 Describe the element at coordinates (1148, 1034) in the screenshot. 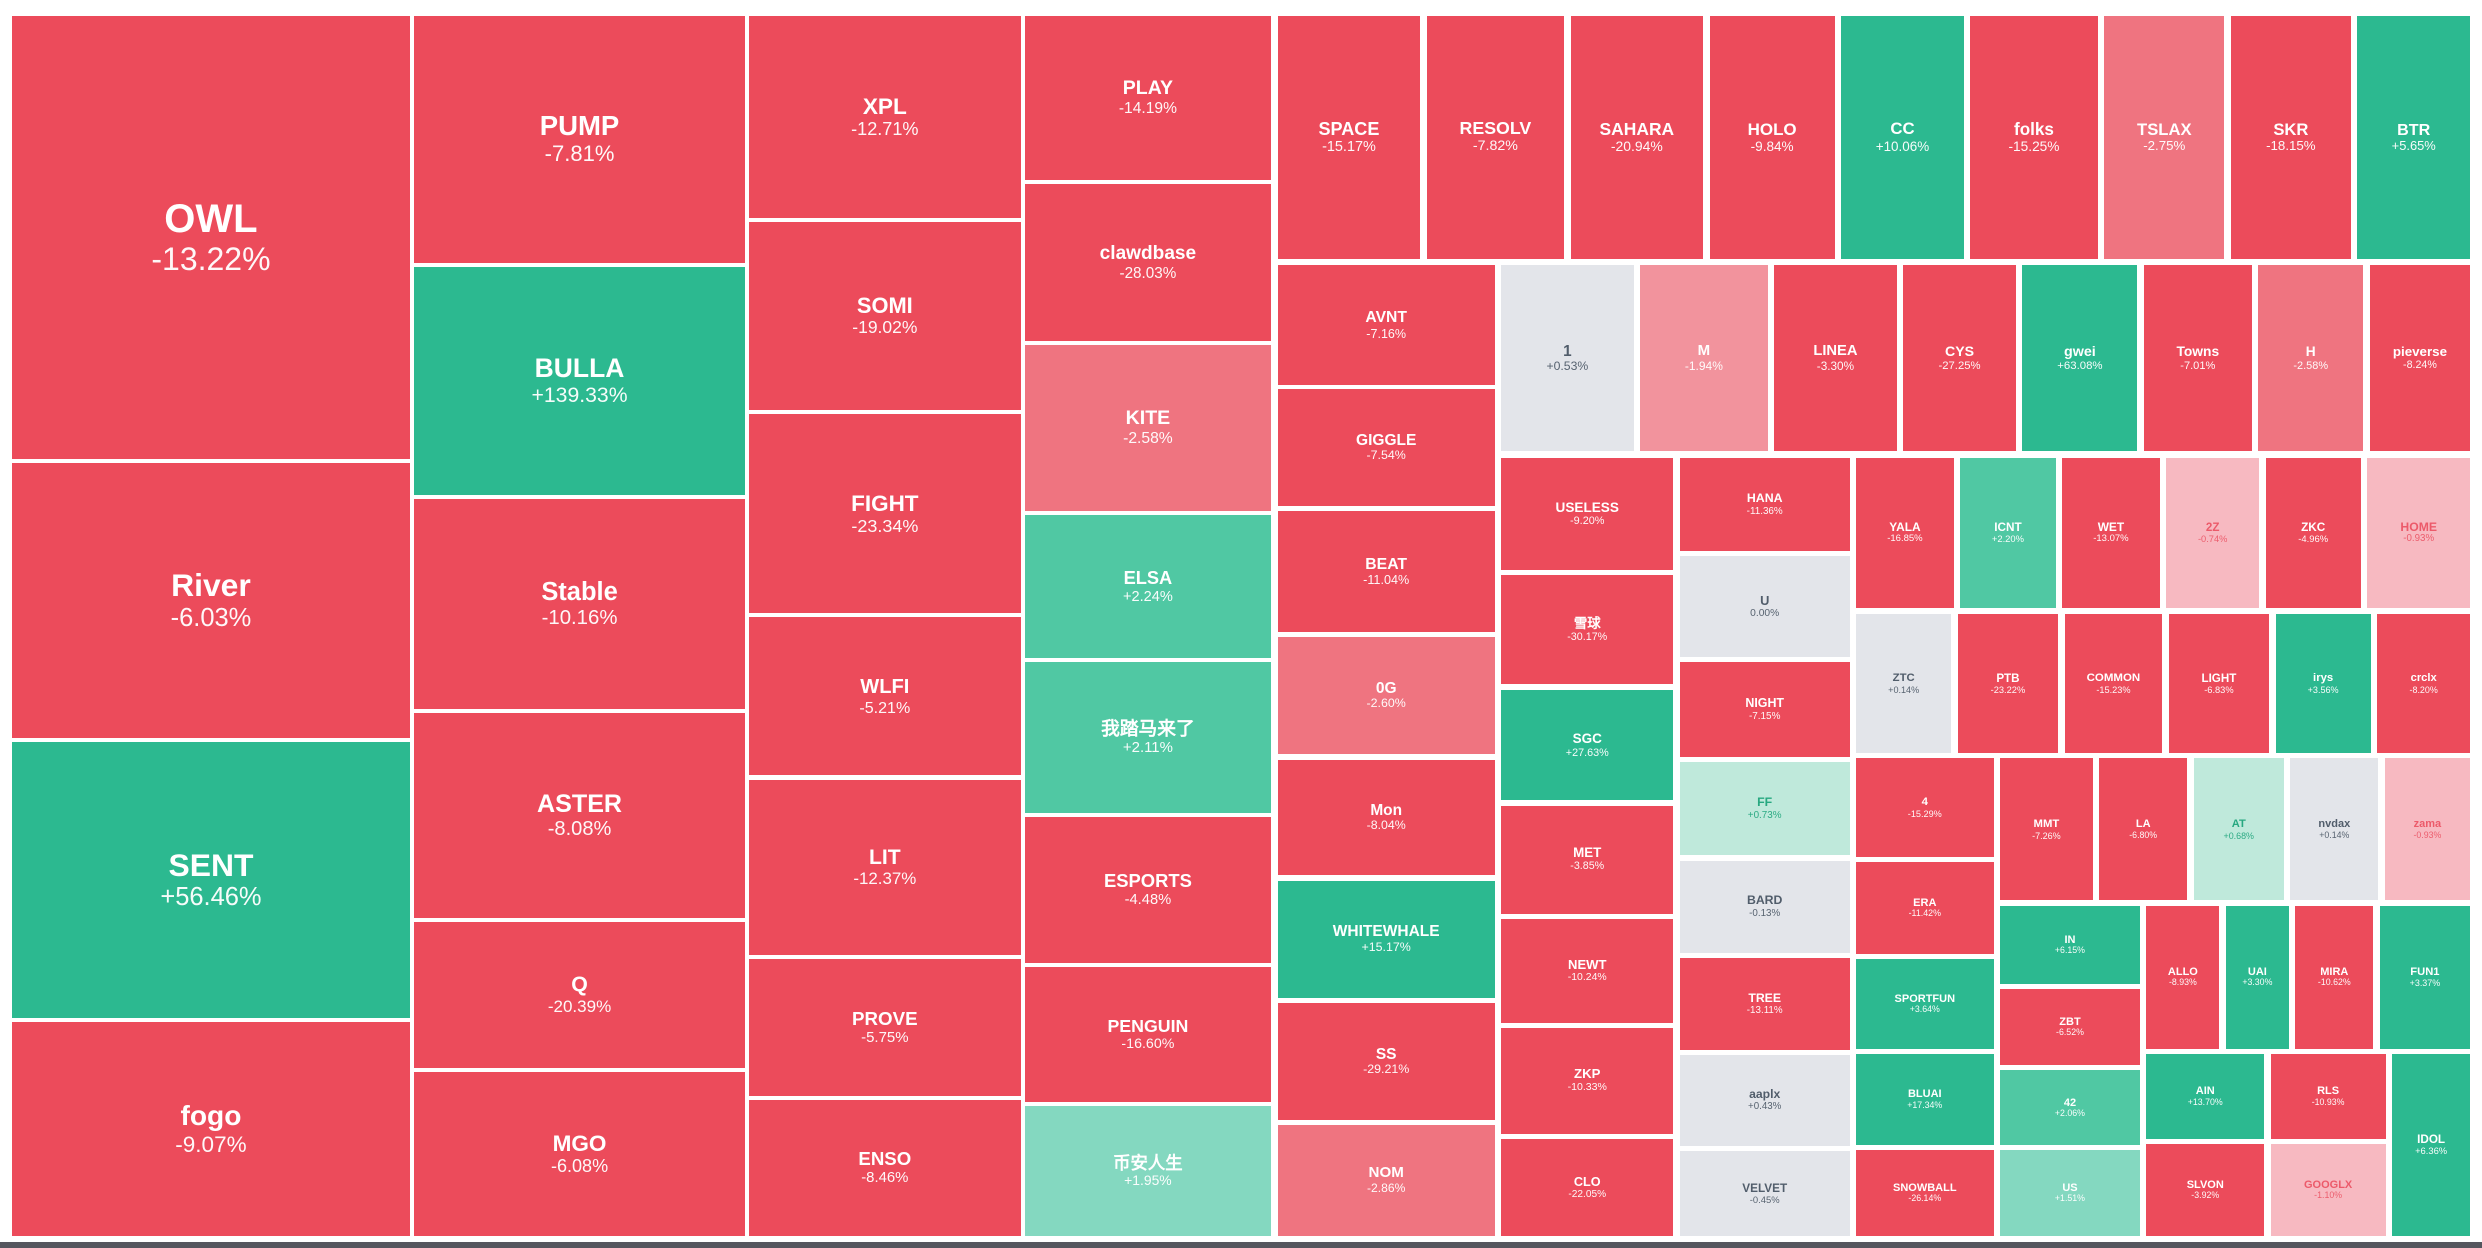

I see `tile-PENGUIN: PENGUIN -16.60%` at that location.